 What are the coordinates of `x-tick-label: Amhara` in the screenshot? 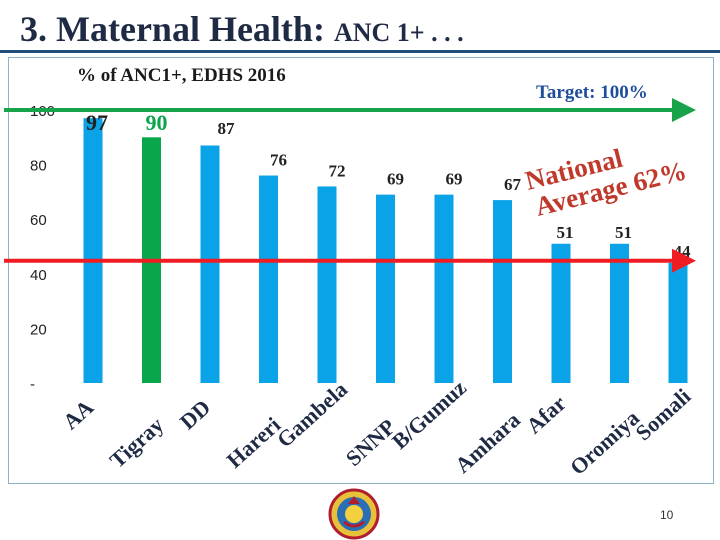 It's located at (487, 442).